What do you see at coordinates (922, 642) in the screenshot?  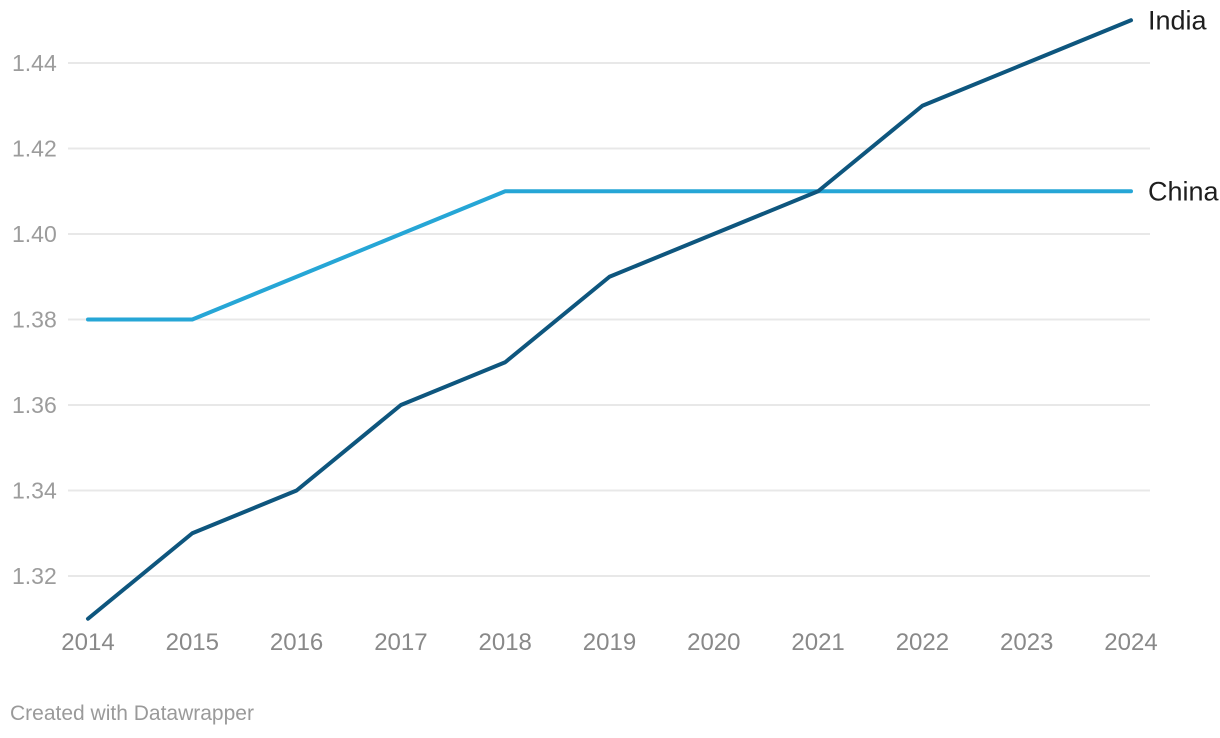 I see `x-tick-label: 2022` at bounding box center [922, 642].